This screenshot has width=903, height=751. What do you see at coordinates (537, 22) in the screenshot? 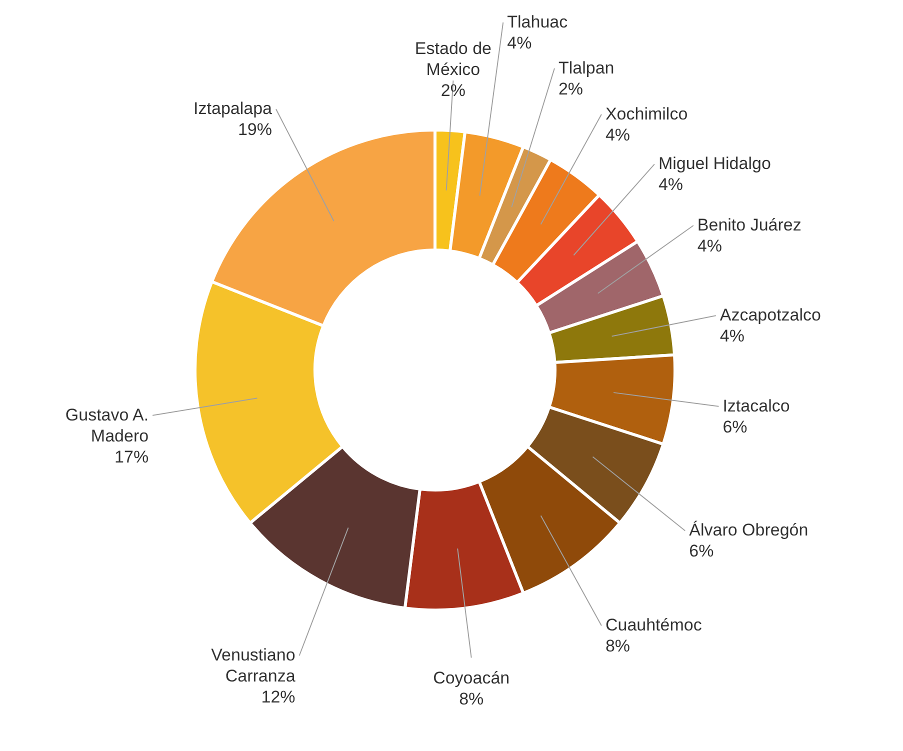
I see `slice-label: Tlahuac` at bounding box center [537, 22].